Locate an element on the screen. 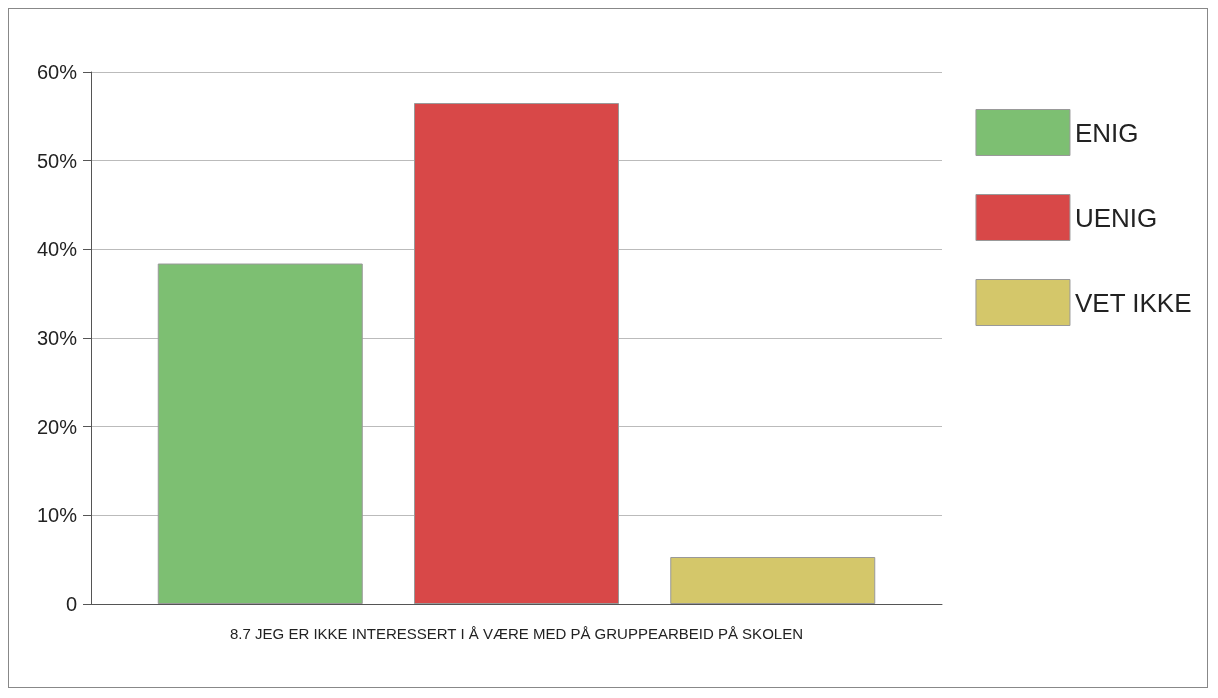  y-tick-label: 10% is located at coordinates (57, 515).